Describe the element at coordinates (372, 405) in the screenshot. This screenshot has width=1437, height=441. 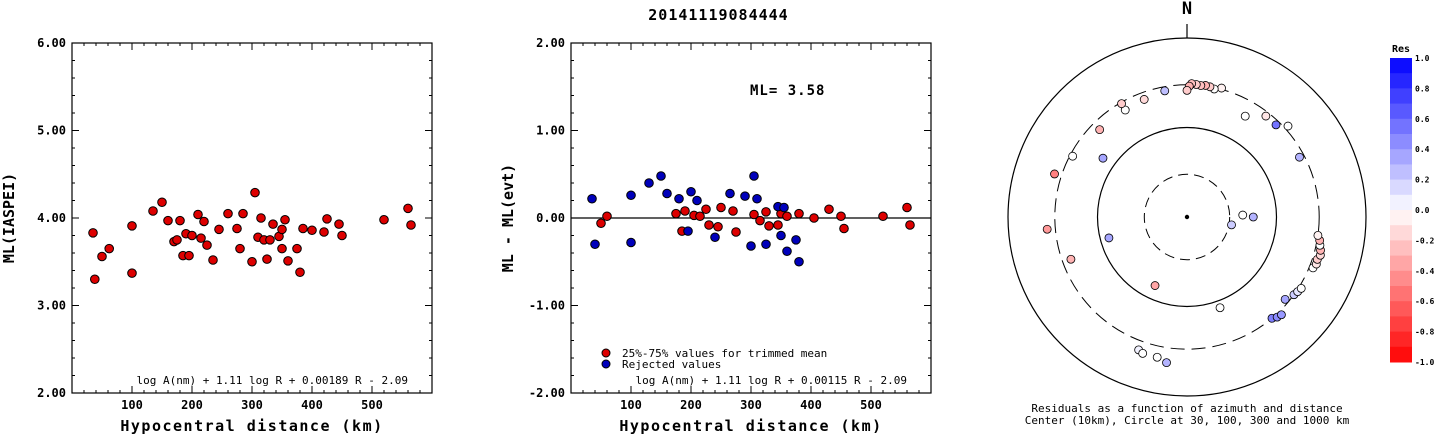
I see `left-x-tick-label: 500` at that location.